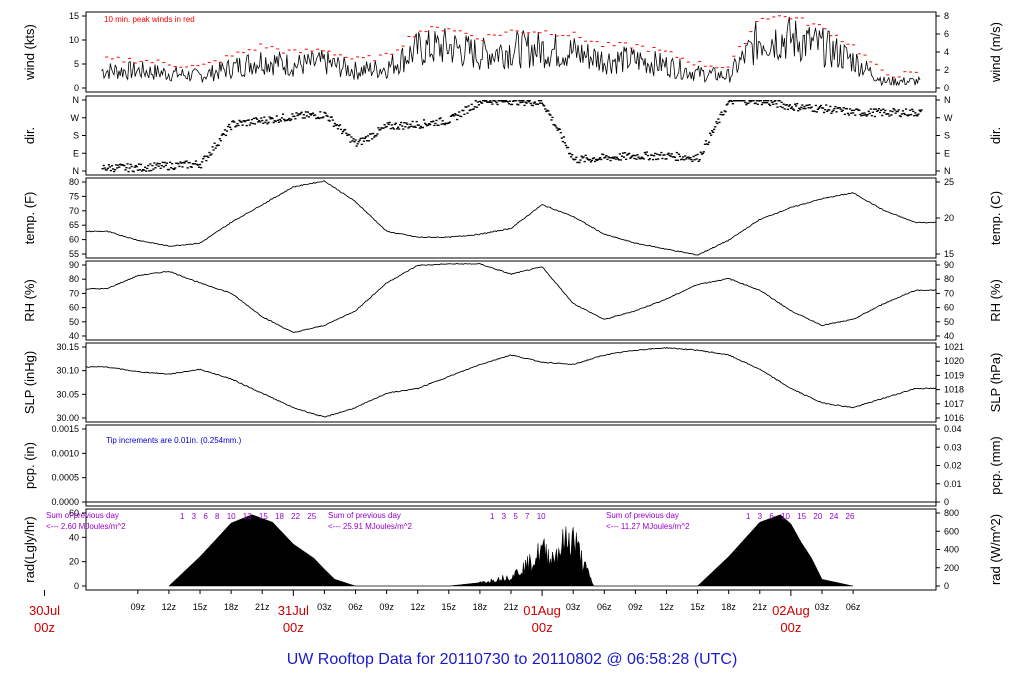 The width and height of the screenshot is (1024, 700). I want to click on rad-day-marks: 1 3 6 10 15 20 24 26, so click(800, 516).